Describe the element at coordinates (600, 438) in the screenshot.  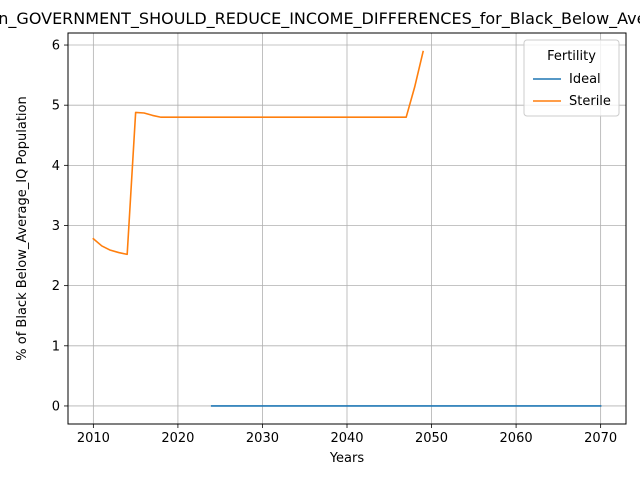
I see `x-tick-label: 2070` at that location.